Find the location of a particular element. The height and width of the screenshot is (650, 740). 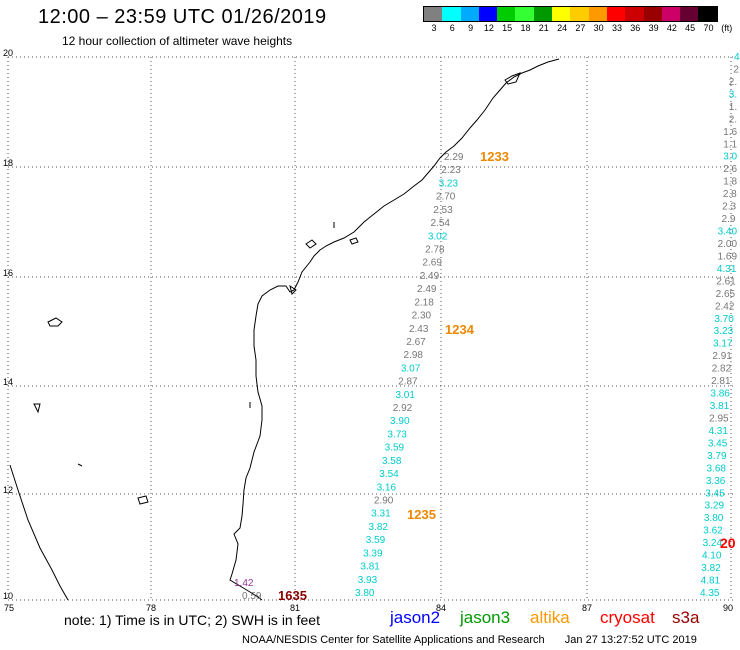

wave-height-value: 2.18 is located at coordinates (424, 302).